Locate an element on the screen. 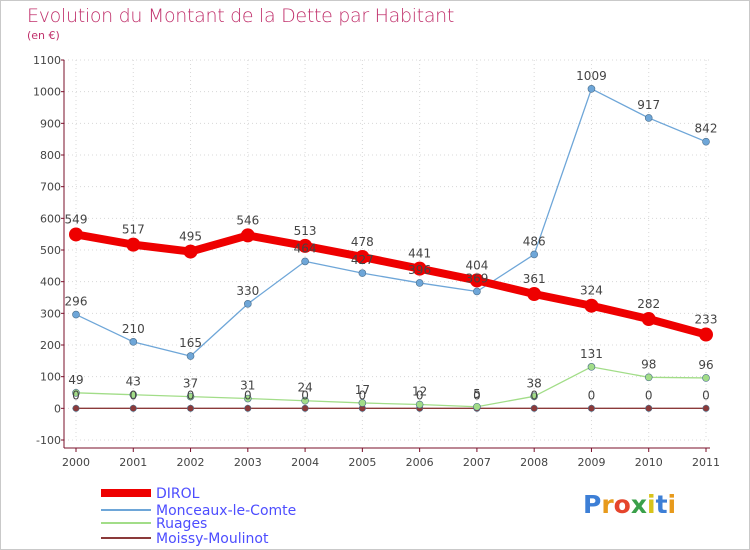 The height and width of the screenshot is (550, 750). data-label: 396 is located at coordinates (419, 270).